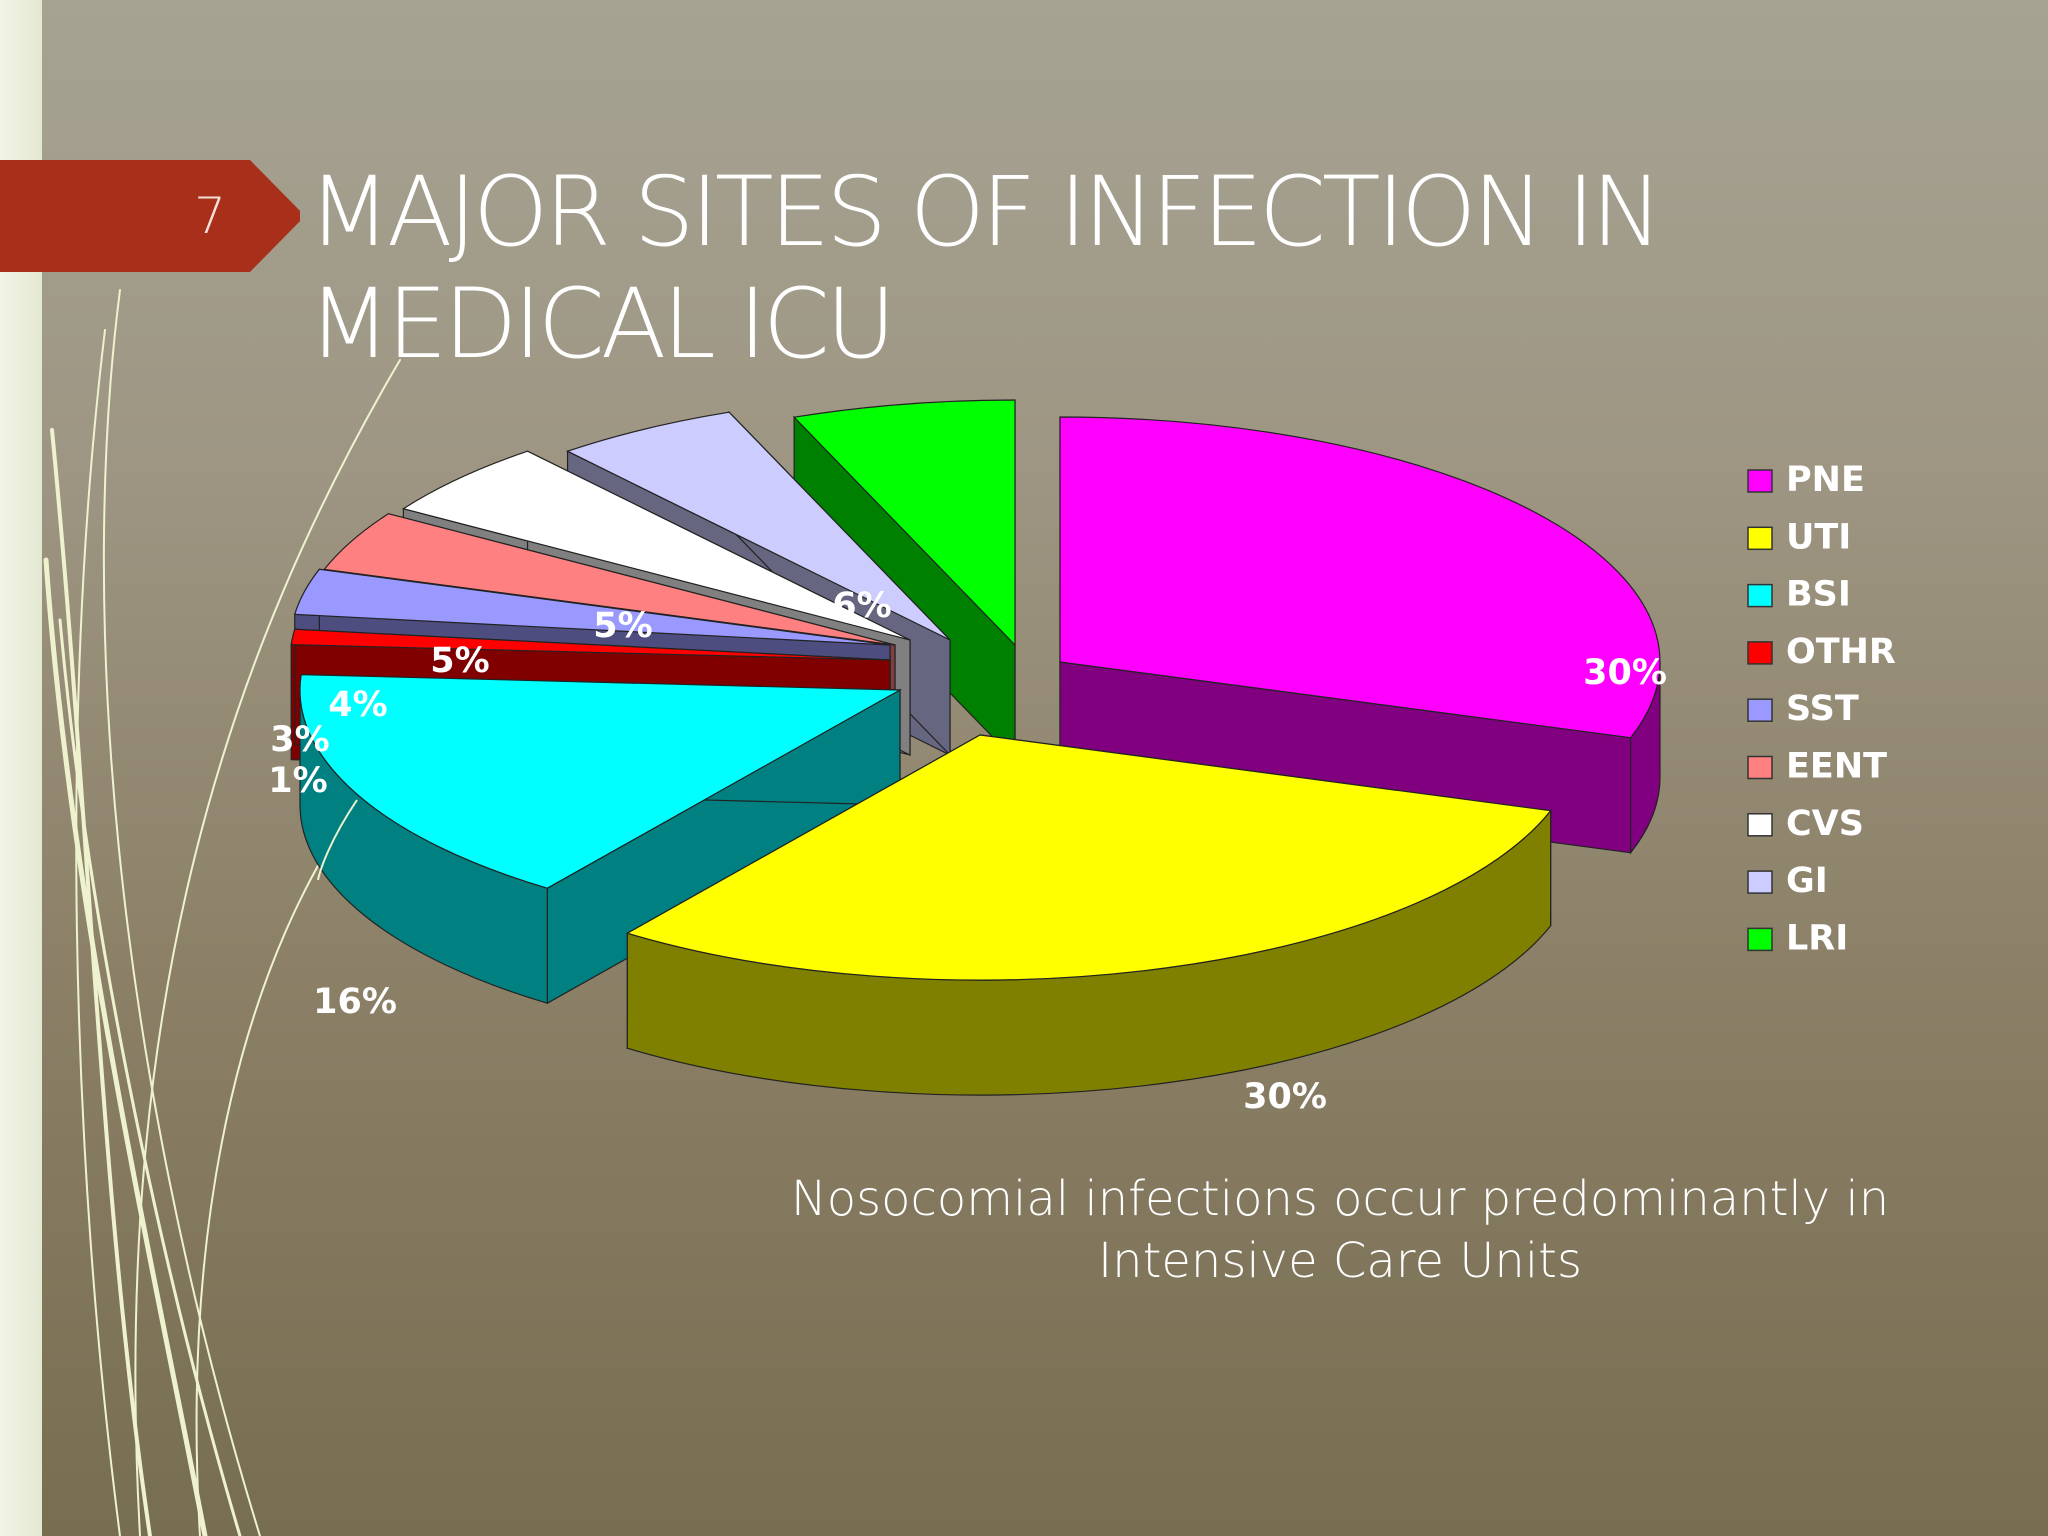 Image resolution: width=2048 pixels, height=1536 pixels. I want to click on slice-lri, so click(904, 523).